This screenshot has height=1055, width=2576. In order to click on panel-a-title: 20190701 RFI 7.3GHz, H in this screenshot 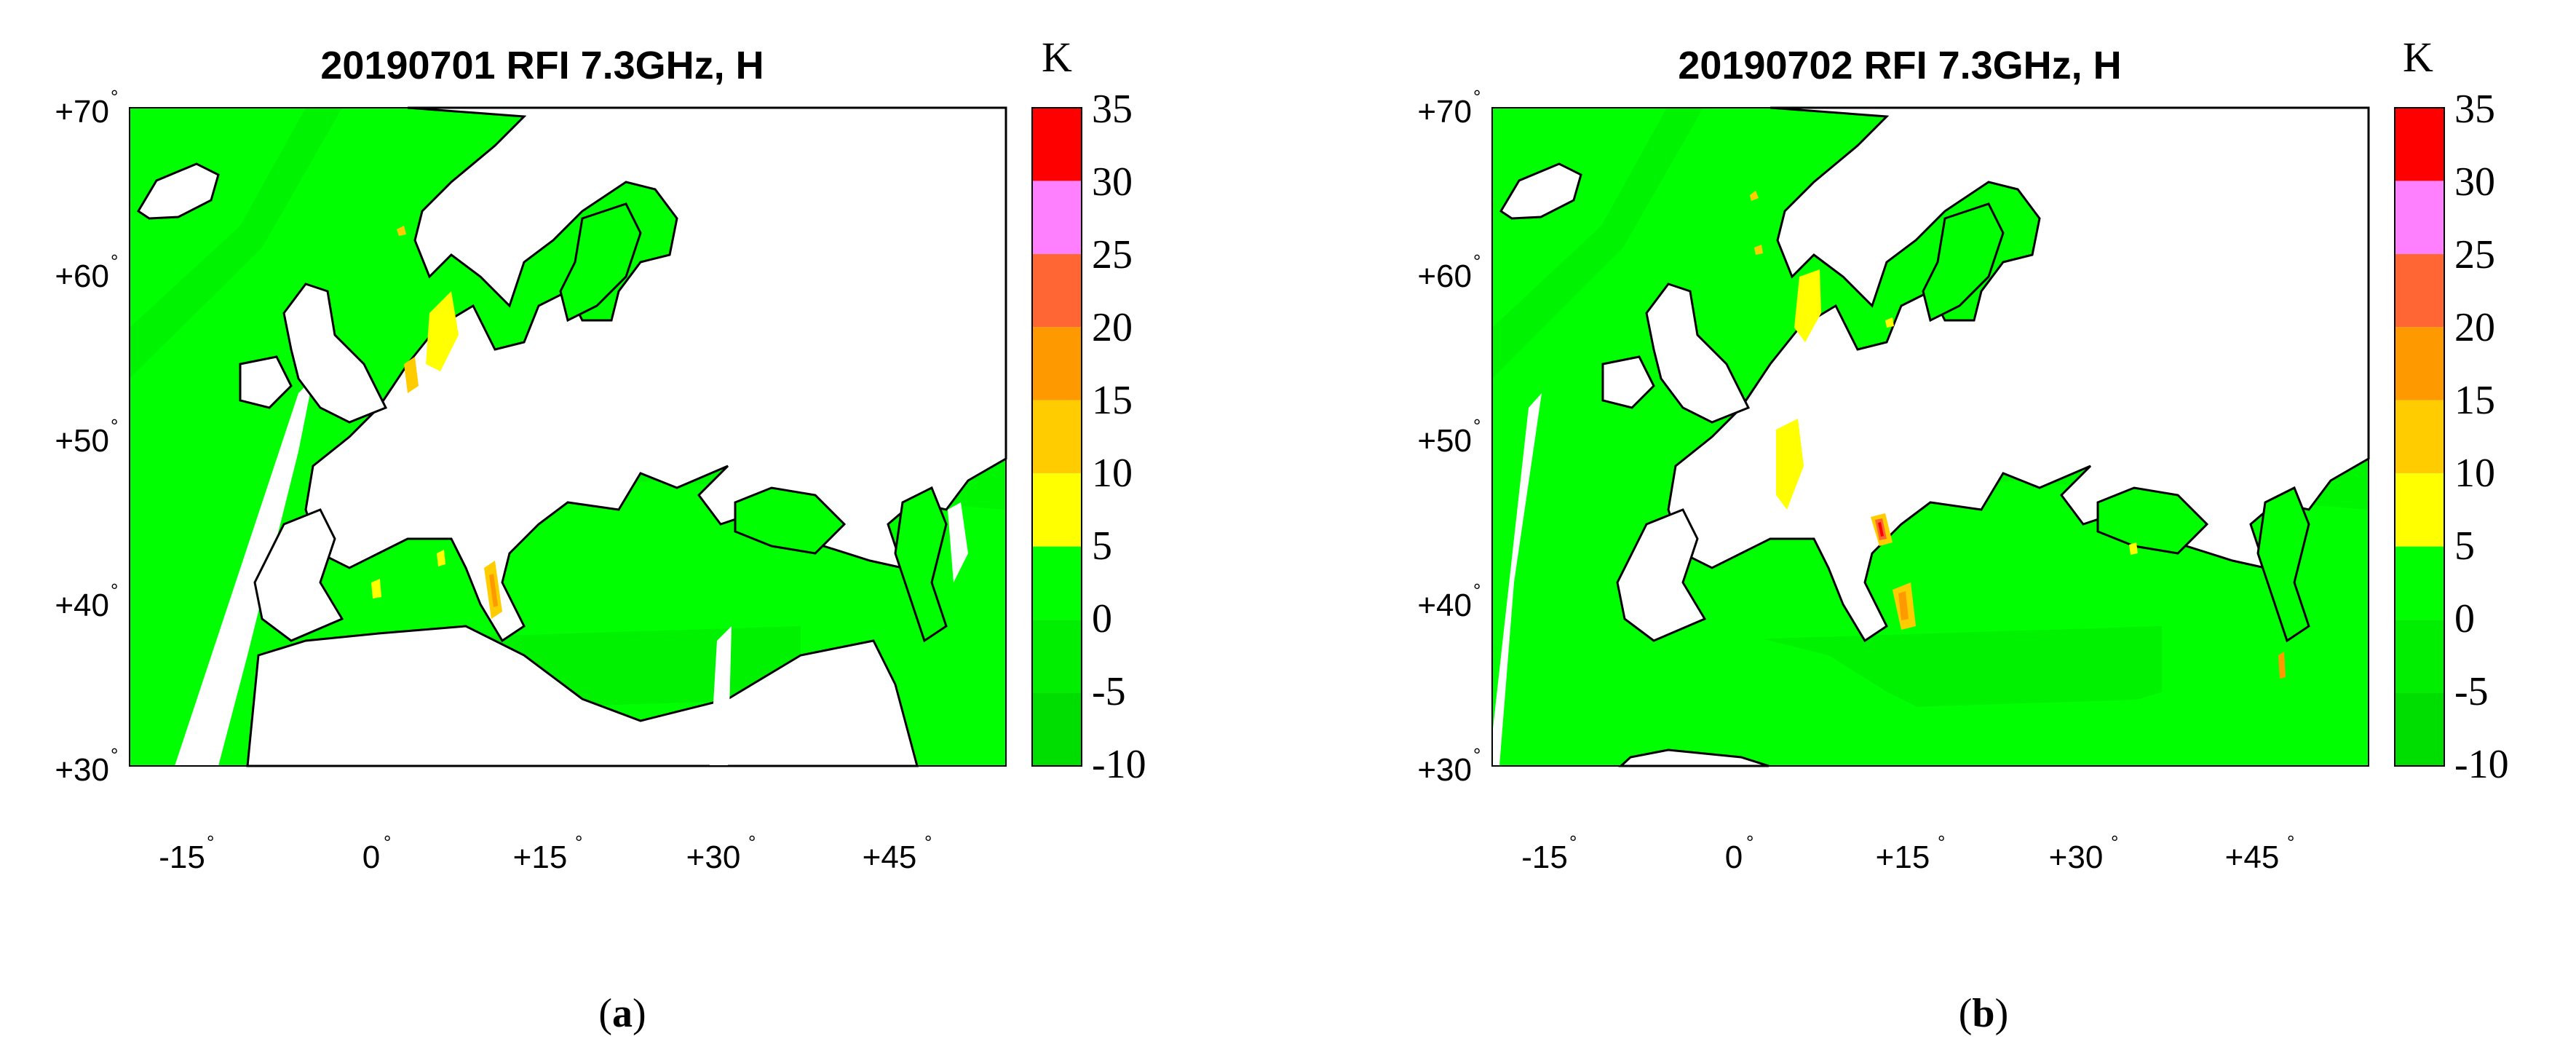, I will do `click(542, 65)`.